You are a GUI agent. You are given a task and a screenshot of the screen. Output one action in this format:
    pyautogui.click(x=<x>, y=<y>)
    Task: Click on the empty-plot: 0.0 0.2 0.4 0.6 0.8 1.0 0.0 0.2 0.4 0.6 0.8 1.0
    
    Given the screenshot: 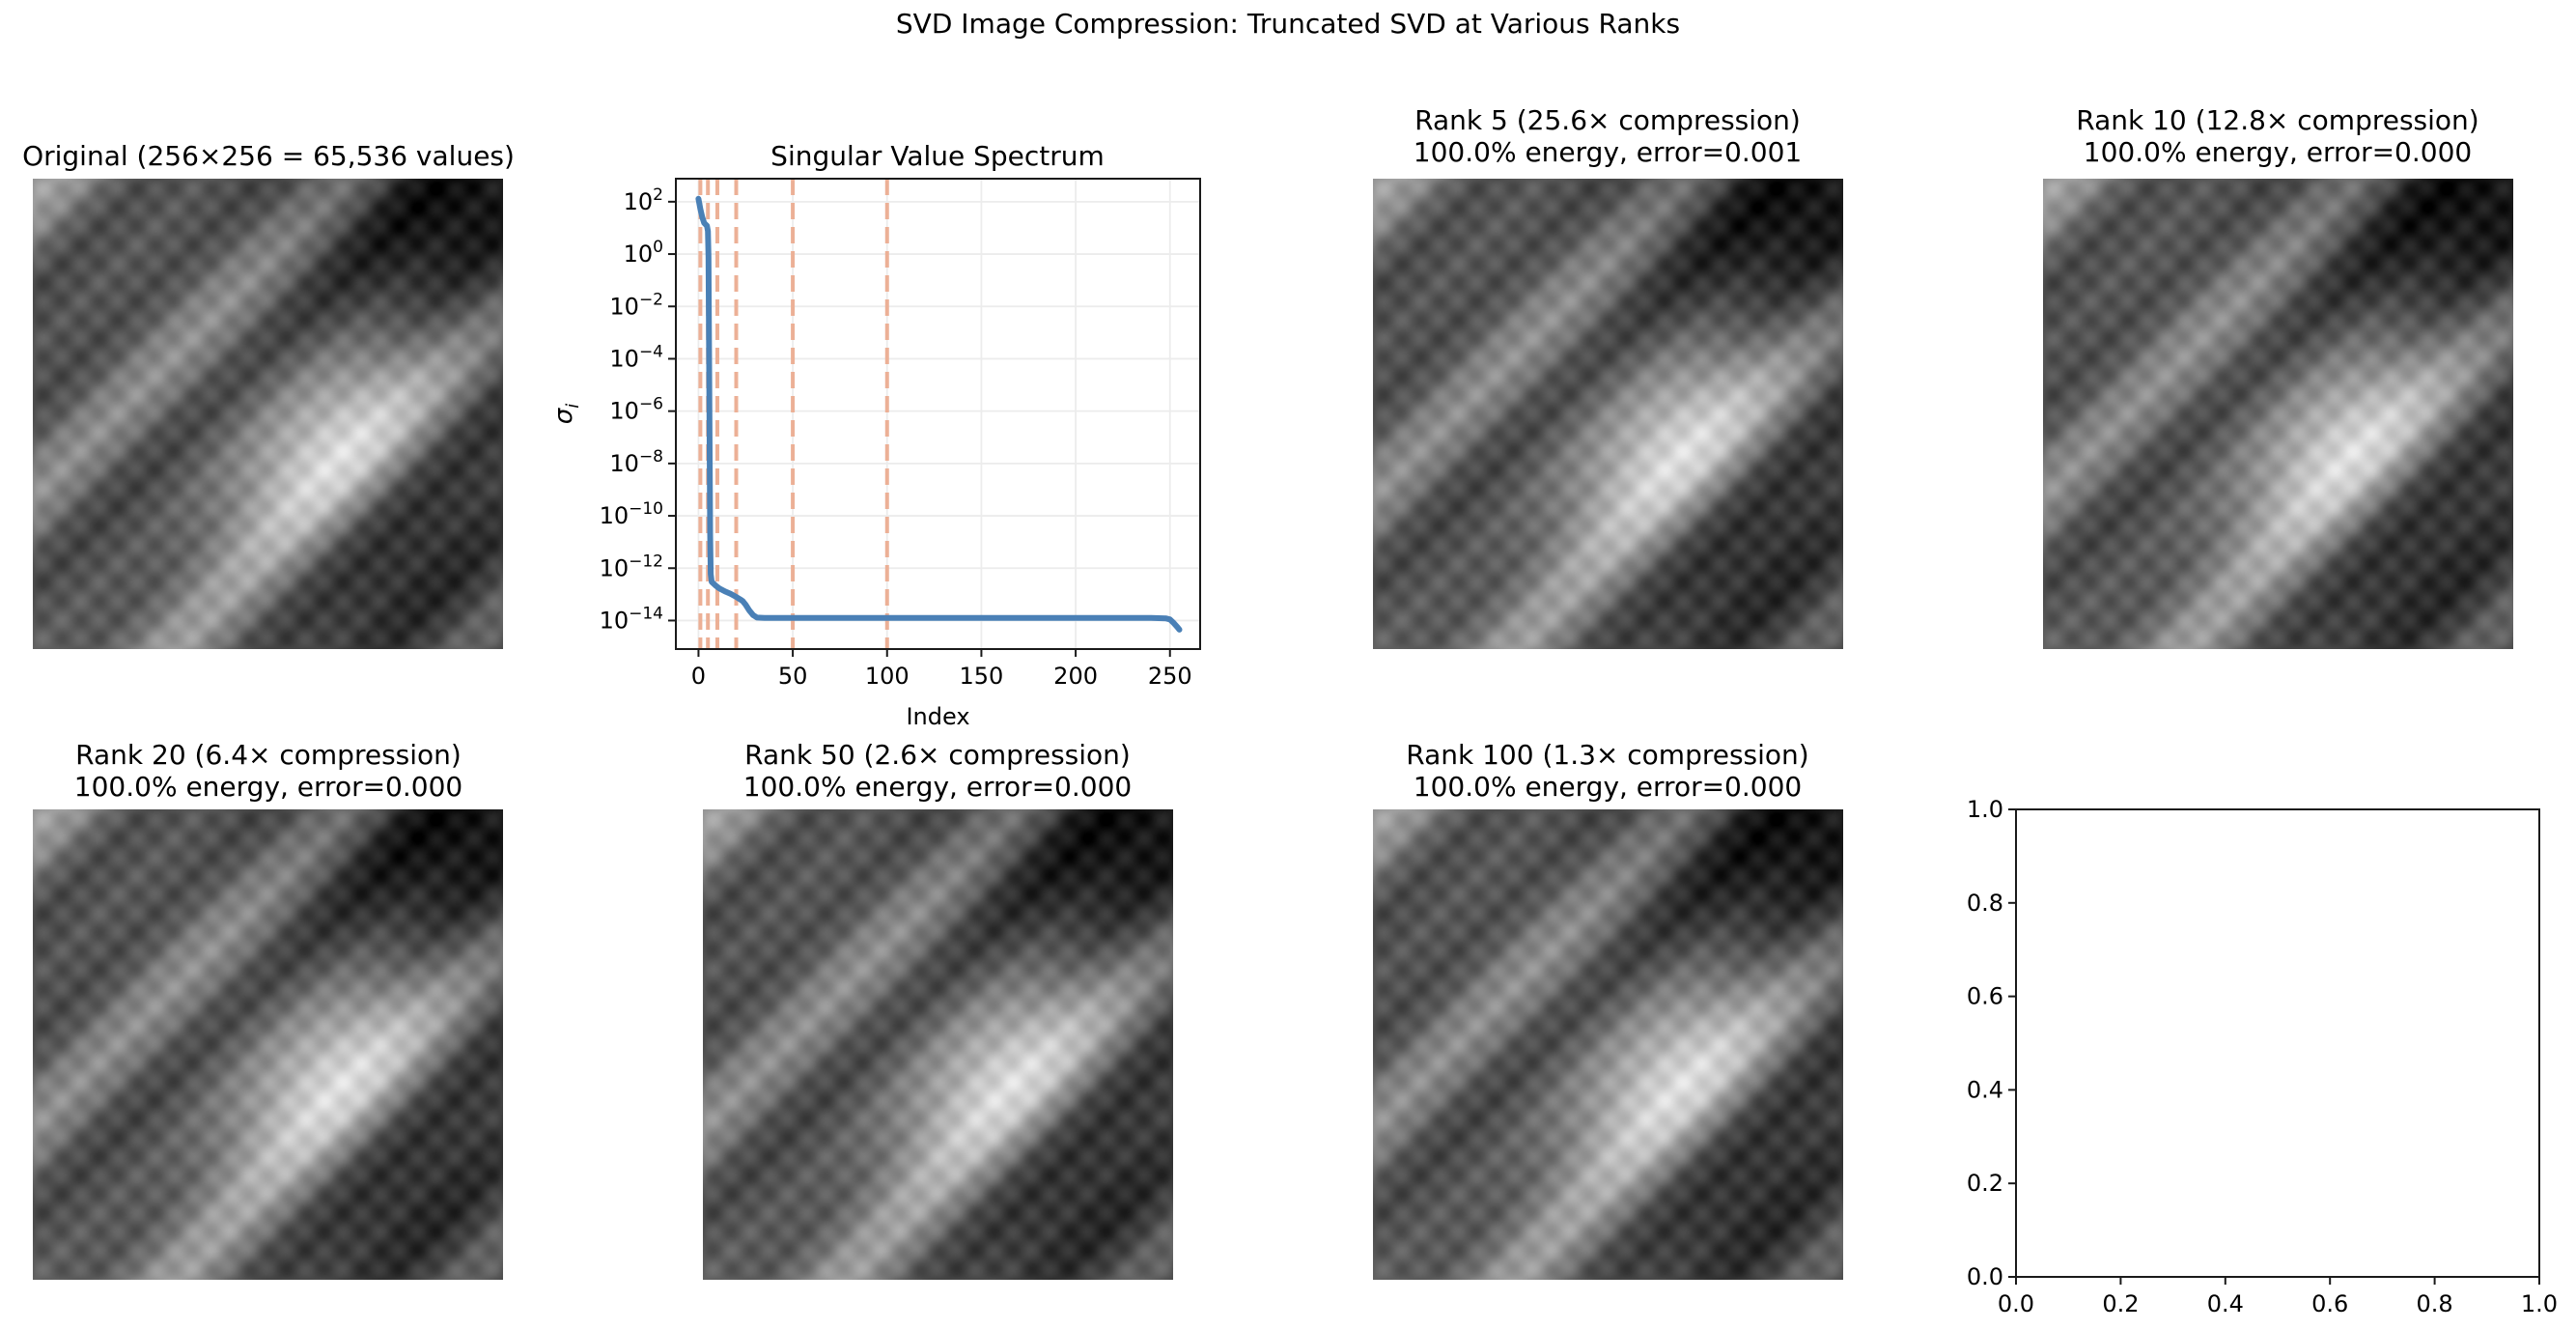 What is the action you would take?
    pyautogui.click(x=2262, y=1056)
    